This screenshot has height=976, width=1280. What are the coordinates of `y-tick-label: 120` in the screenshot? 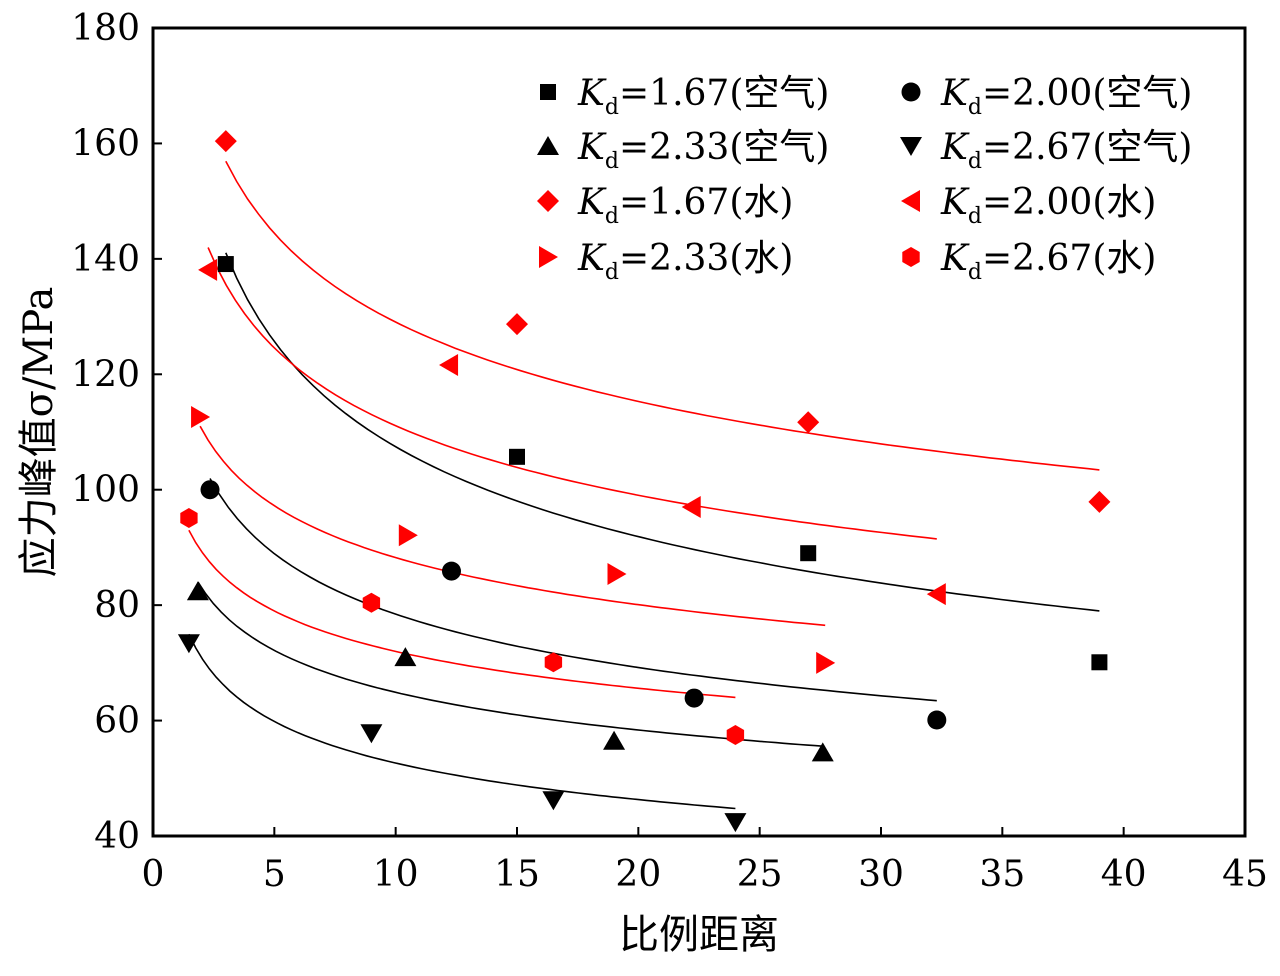 It's located at (105, 374).